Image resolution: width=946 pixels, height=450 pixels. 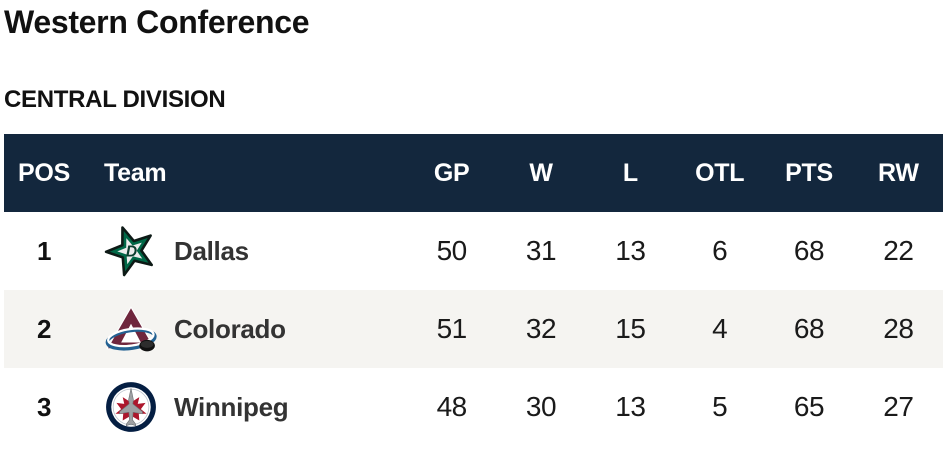 I want to click on colorado-avalanche-logo, so click(x=131, y=329).